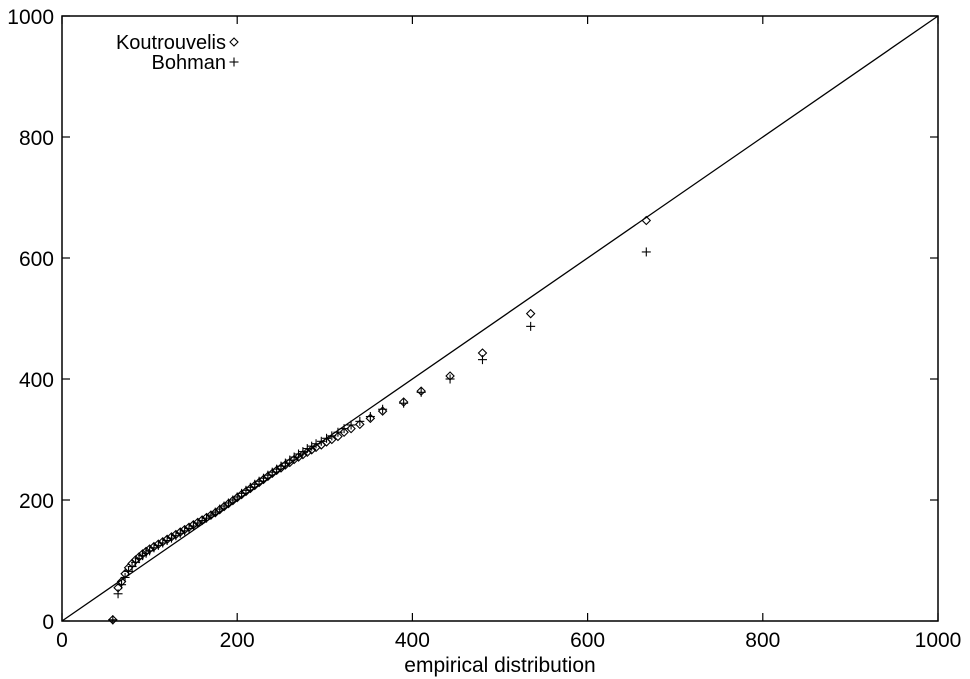  What do you see at coordinates (412, 640) in the screenshot?
I see `x-tick-label: 400` at bounding box center [412, 640].